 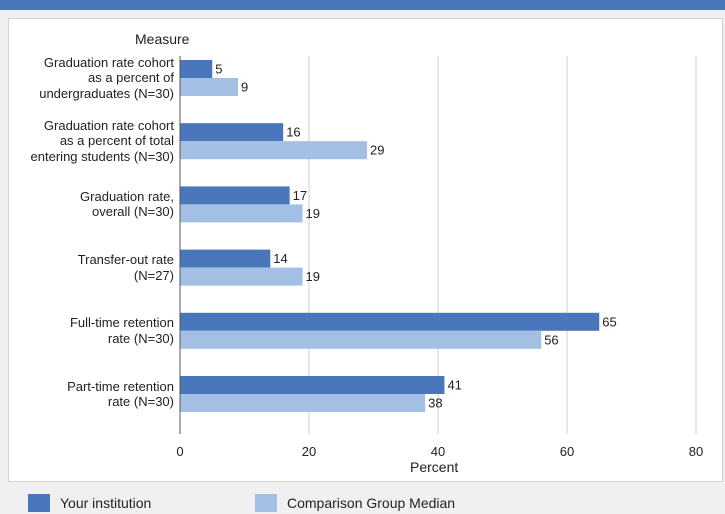 What do you see at coordinates (696, 451) in the screenshot?
I see `x-tick-label: 80` at bounding box center [696, 451].